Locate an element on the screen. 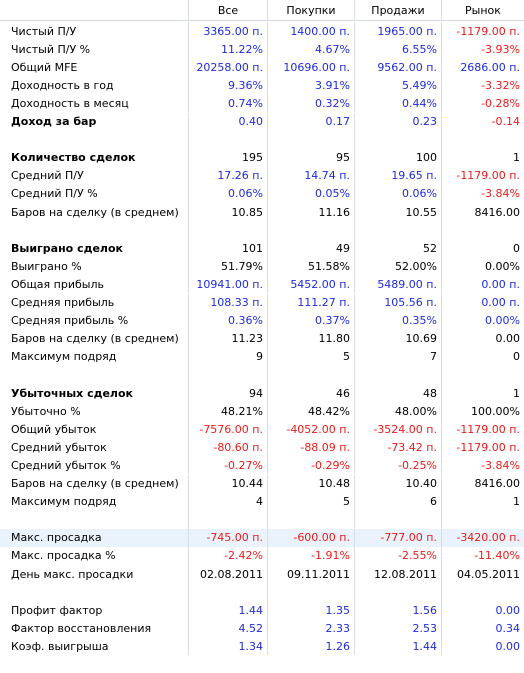  table-row: Чистый П/У % 11.22% 4.67% 6.55% -3.93% is located at coordinates (262, 49).